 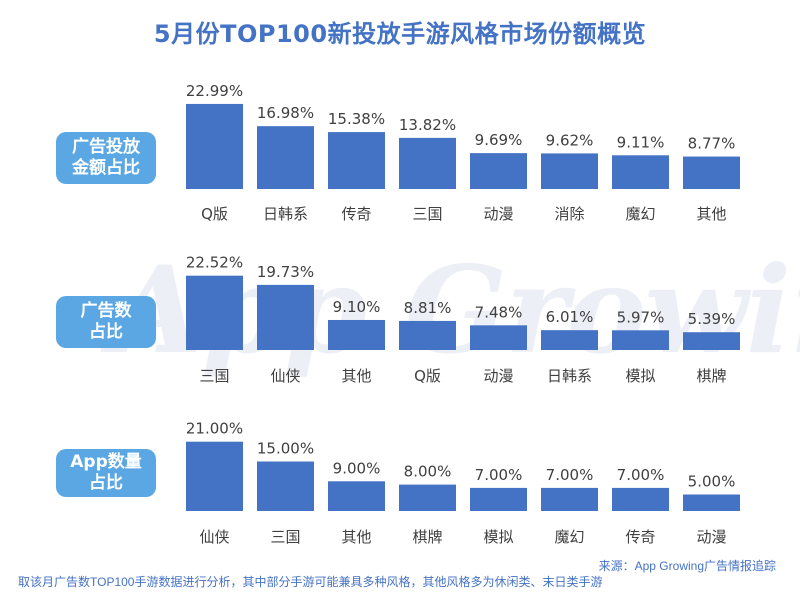 What do you see at coordinates (106, 311) in the screenshot?
I see `panel-label-line: 广告数` at bounding box center [106, 311].